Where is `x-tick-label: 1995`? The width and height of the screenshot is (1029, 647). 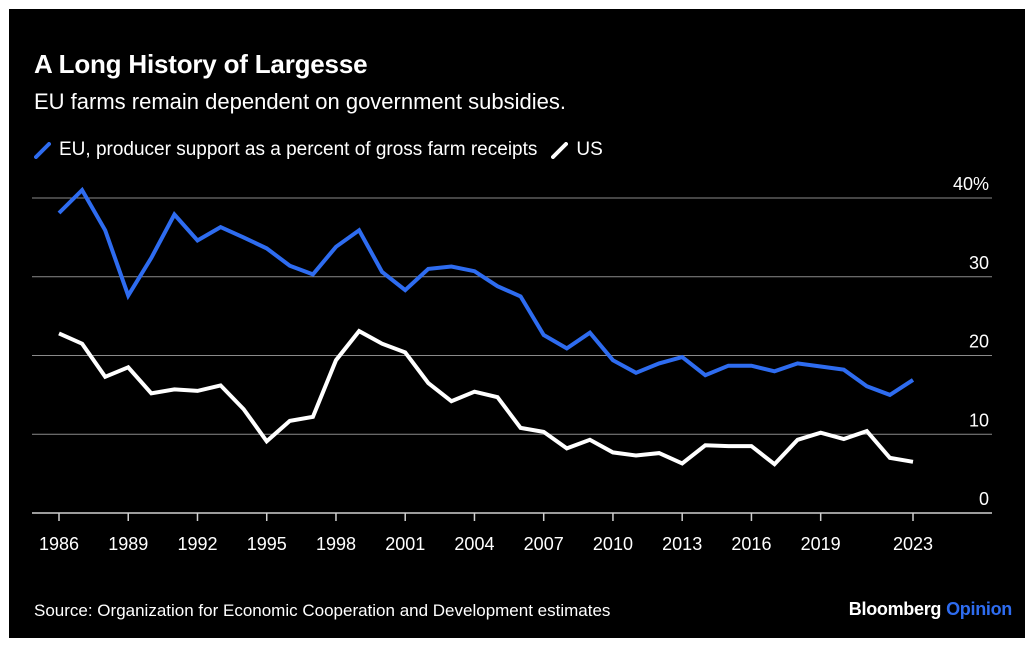
x-tick-label: 1995 is located at coordinates (267, 544).